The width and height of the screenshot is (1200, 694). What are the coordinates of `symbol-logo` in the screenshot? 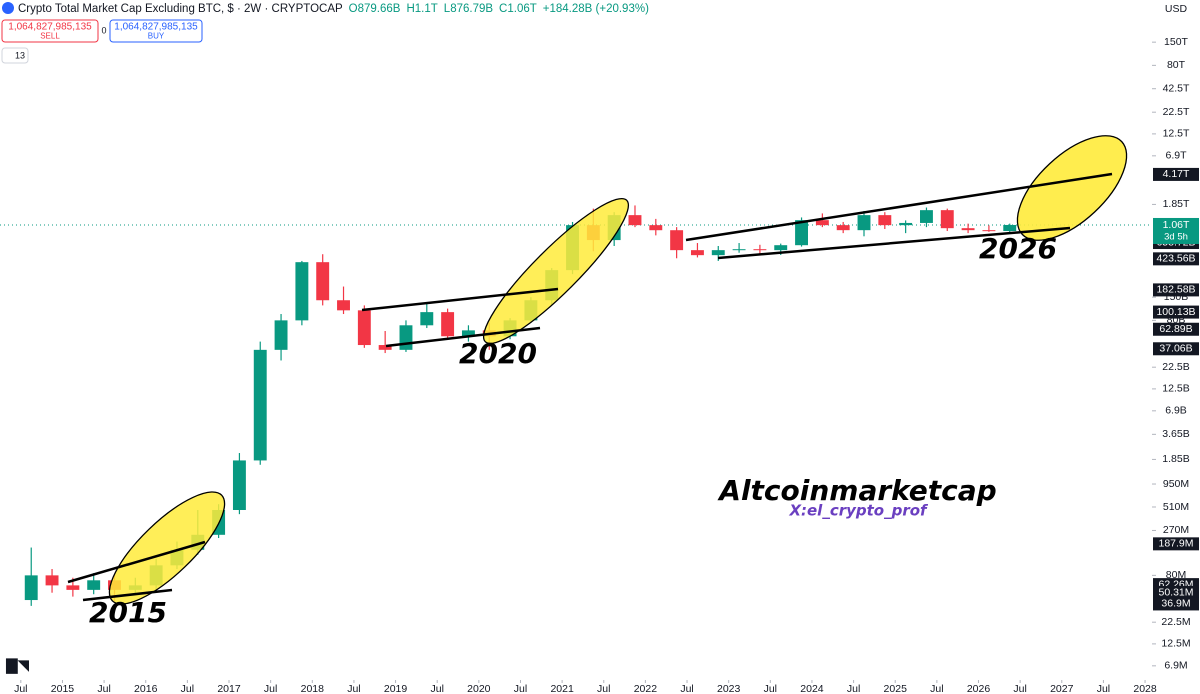 It's located at (8, 8).